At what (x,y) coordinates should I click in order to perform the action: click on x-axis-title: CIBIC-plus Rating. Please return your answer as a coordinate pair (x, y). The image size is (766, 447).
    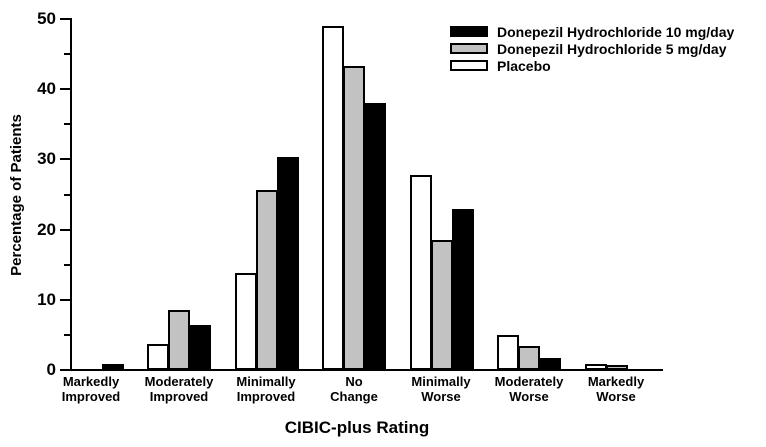
    Looking at the image, I should click on (357, 427).